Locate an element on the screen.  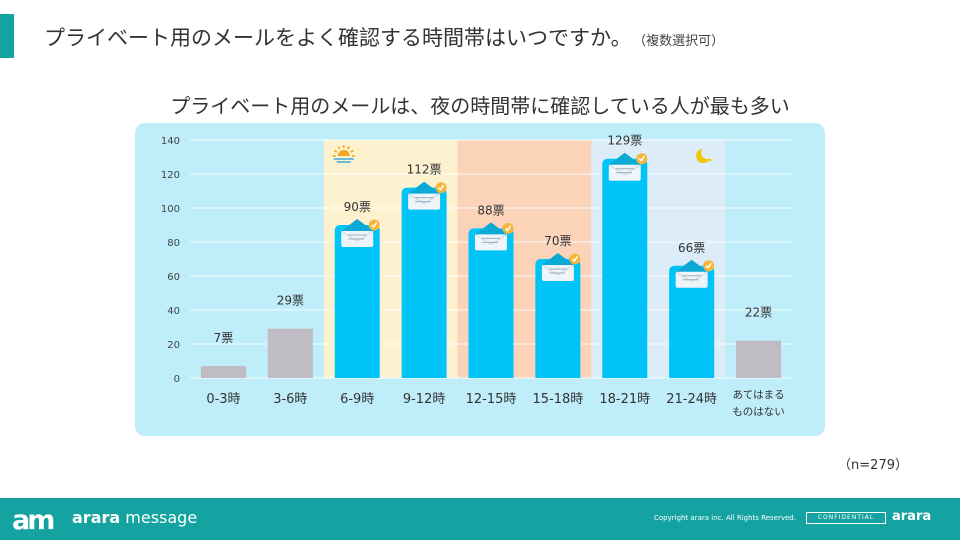
value-label: 66票 is located at coordinates (691, 248).